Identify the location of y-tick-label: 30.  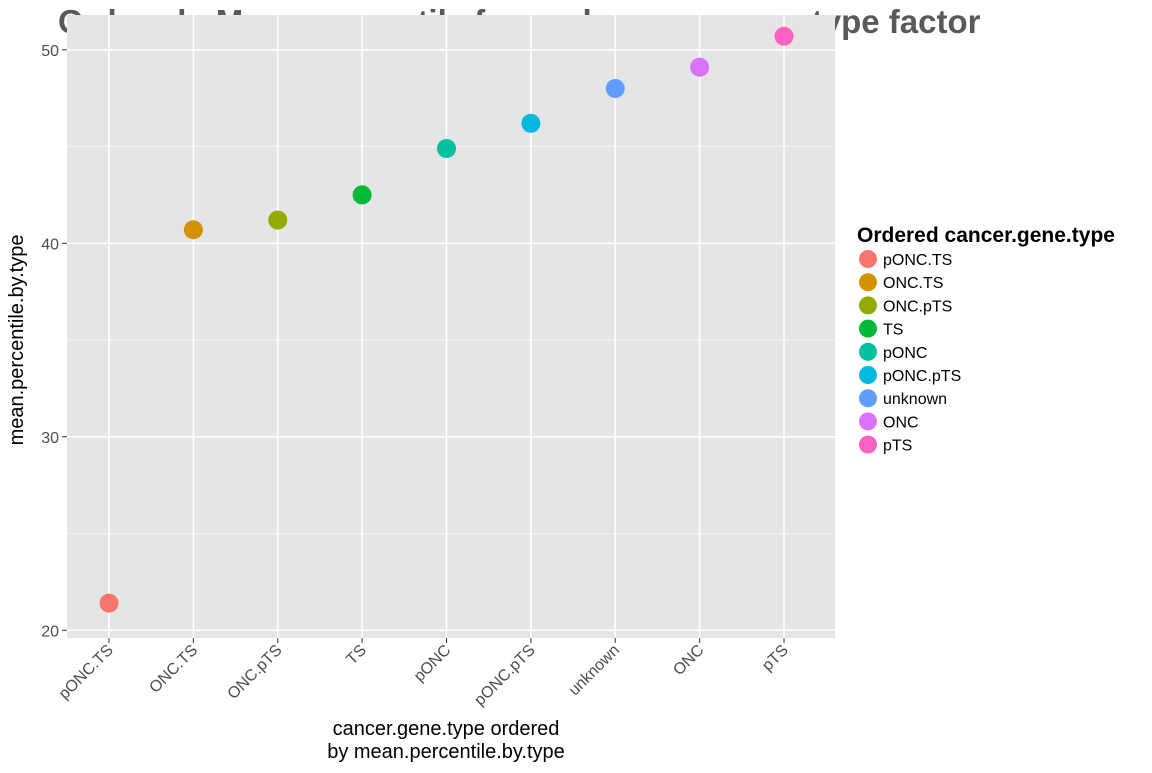
(50, 438).